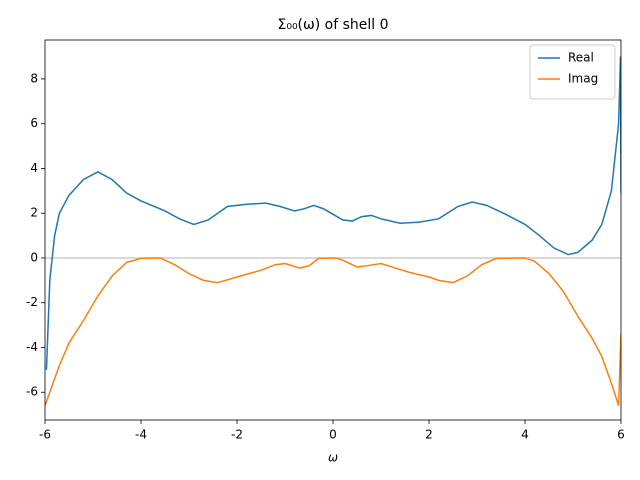 Image resolution: width=640 pixels, height=480 pixels. What do you see at coordinates (333, 458) in the screenshot?
I see `x-axis-label: ω` at bounding box center [333, 458].